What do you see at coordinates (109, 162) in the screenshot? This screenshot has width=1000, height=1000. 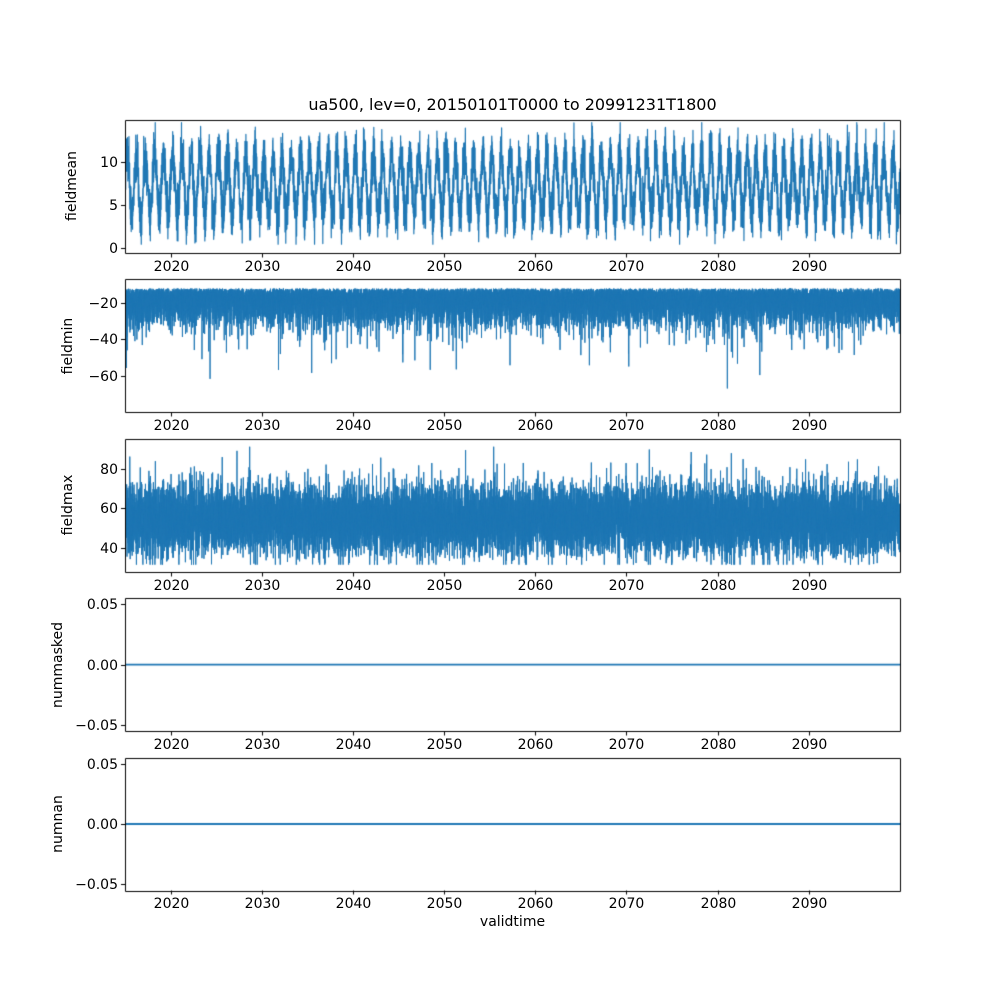 I see `tick-label: 10` at bounding box center [109, 162].